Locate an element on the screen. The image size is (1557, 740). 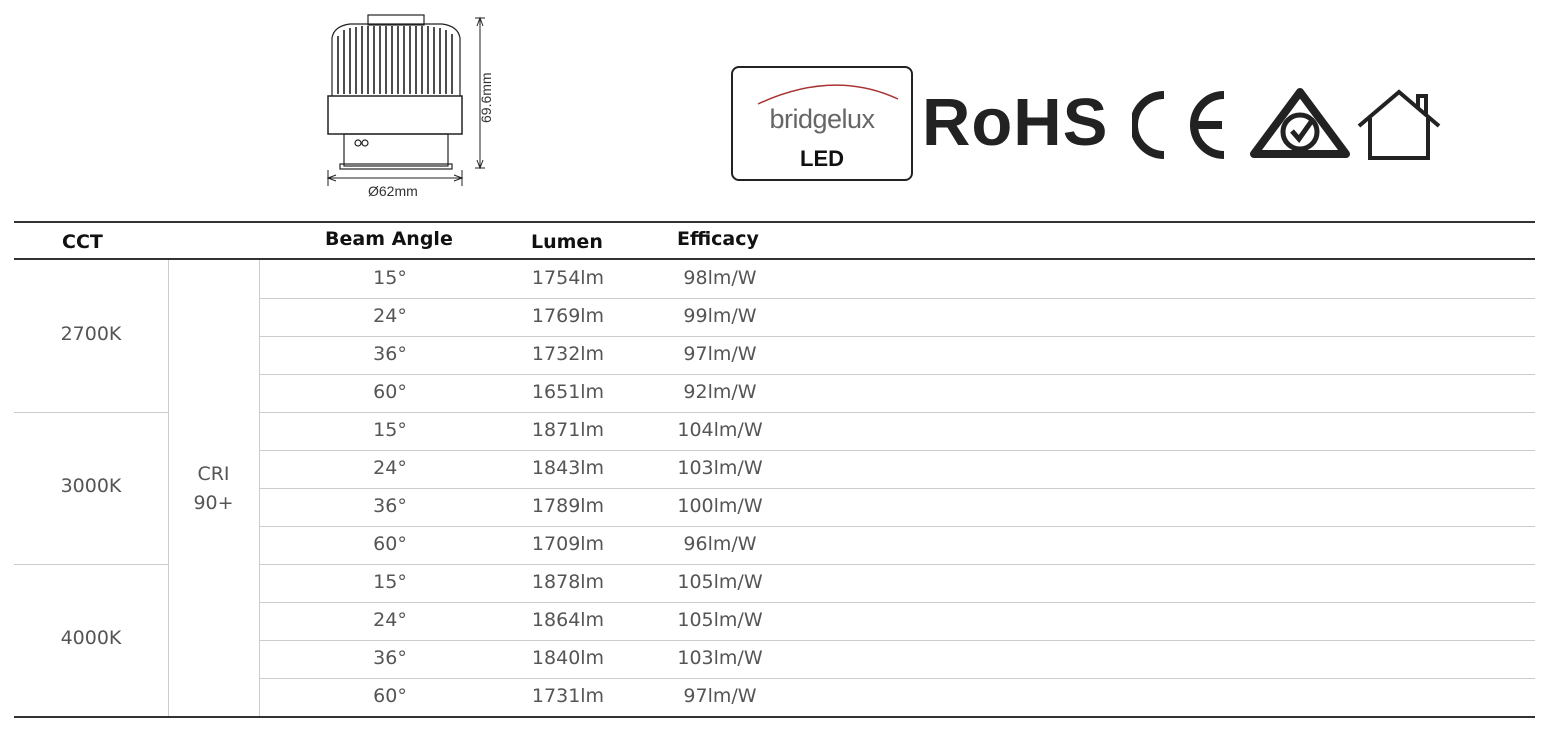
table-row: 24° 1769lm 99lm/W is located at coordinates (778, 317).